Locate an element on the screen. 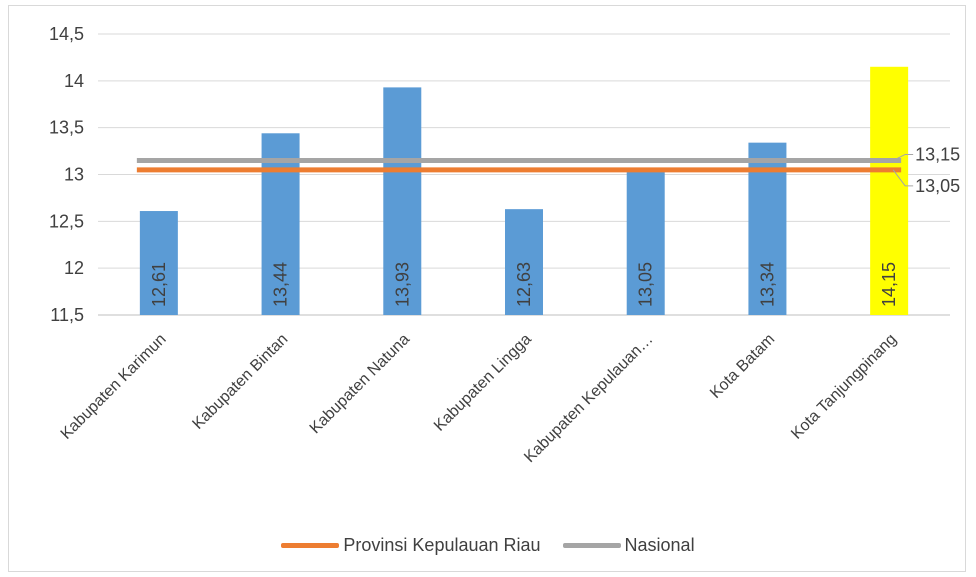 The image size is (976, 577). legend: Provinsi Kepulauan Riau Nasional is located at coordinates (488, 545).